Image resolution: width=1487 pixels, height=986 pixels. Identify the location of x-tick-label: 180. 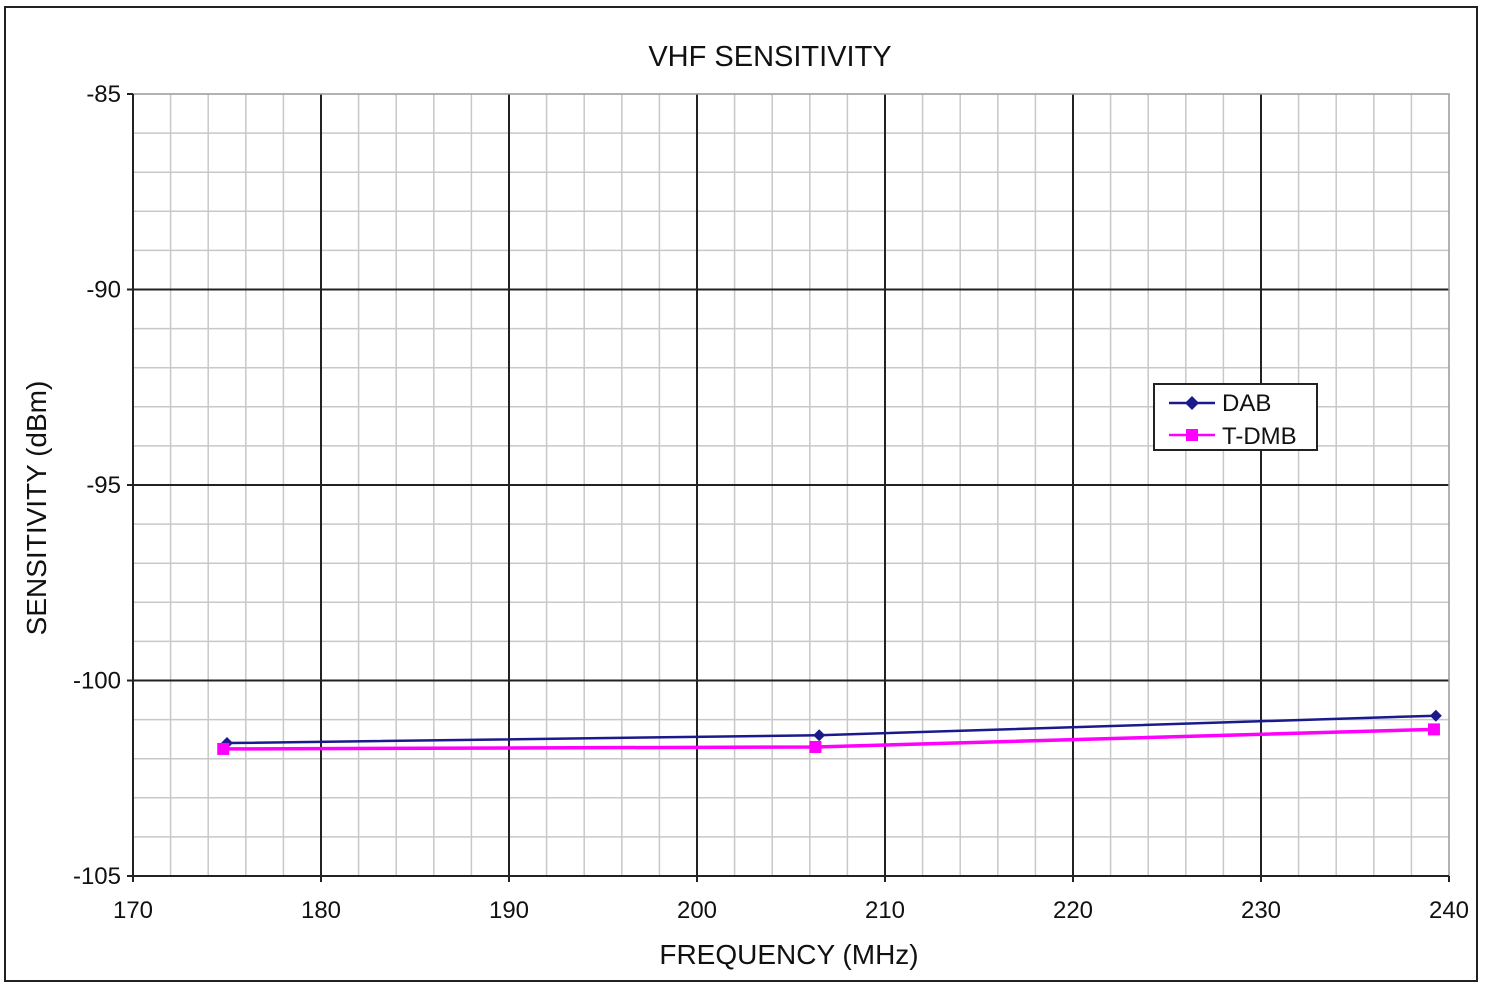
(321, 910).